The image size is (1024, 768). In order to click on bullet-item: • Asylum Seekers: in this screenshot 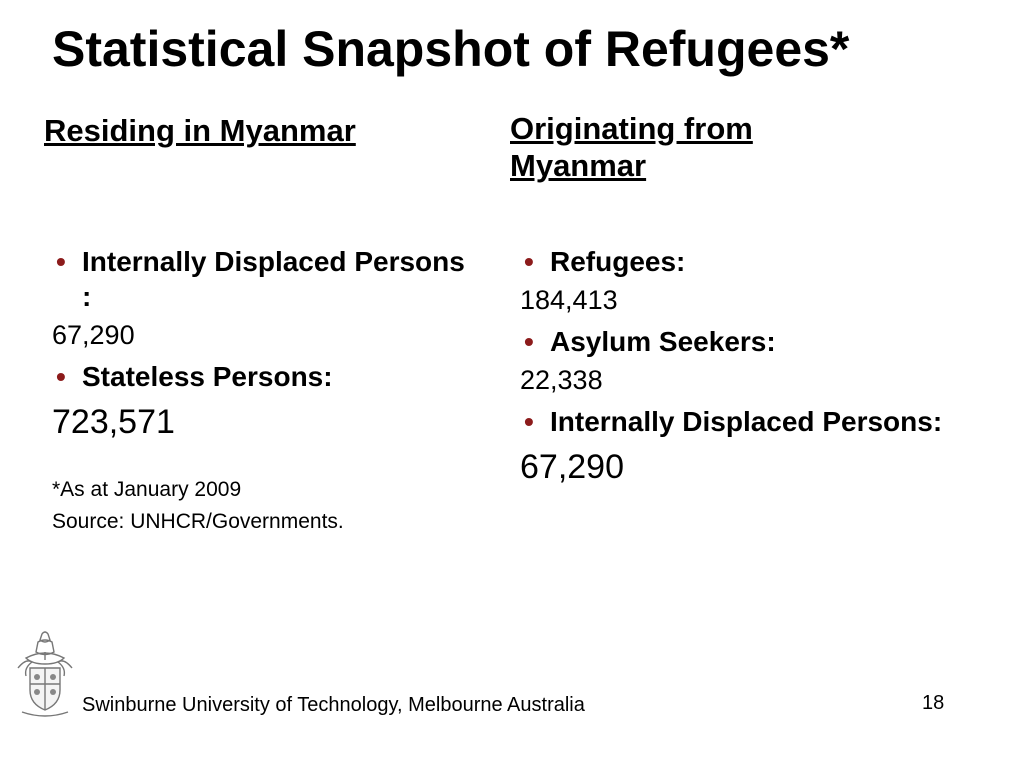, I will do `click(750, 341)`.